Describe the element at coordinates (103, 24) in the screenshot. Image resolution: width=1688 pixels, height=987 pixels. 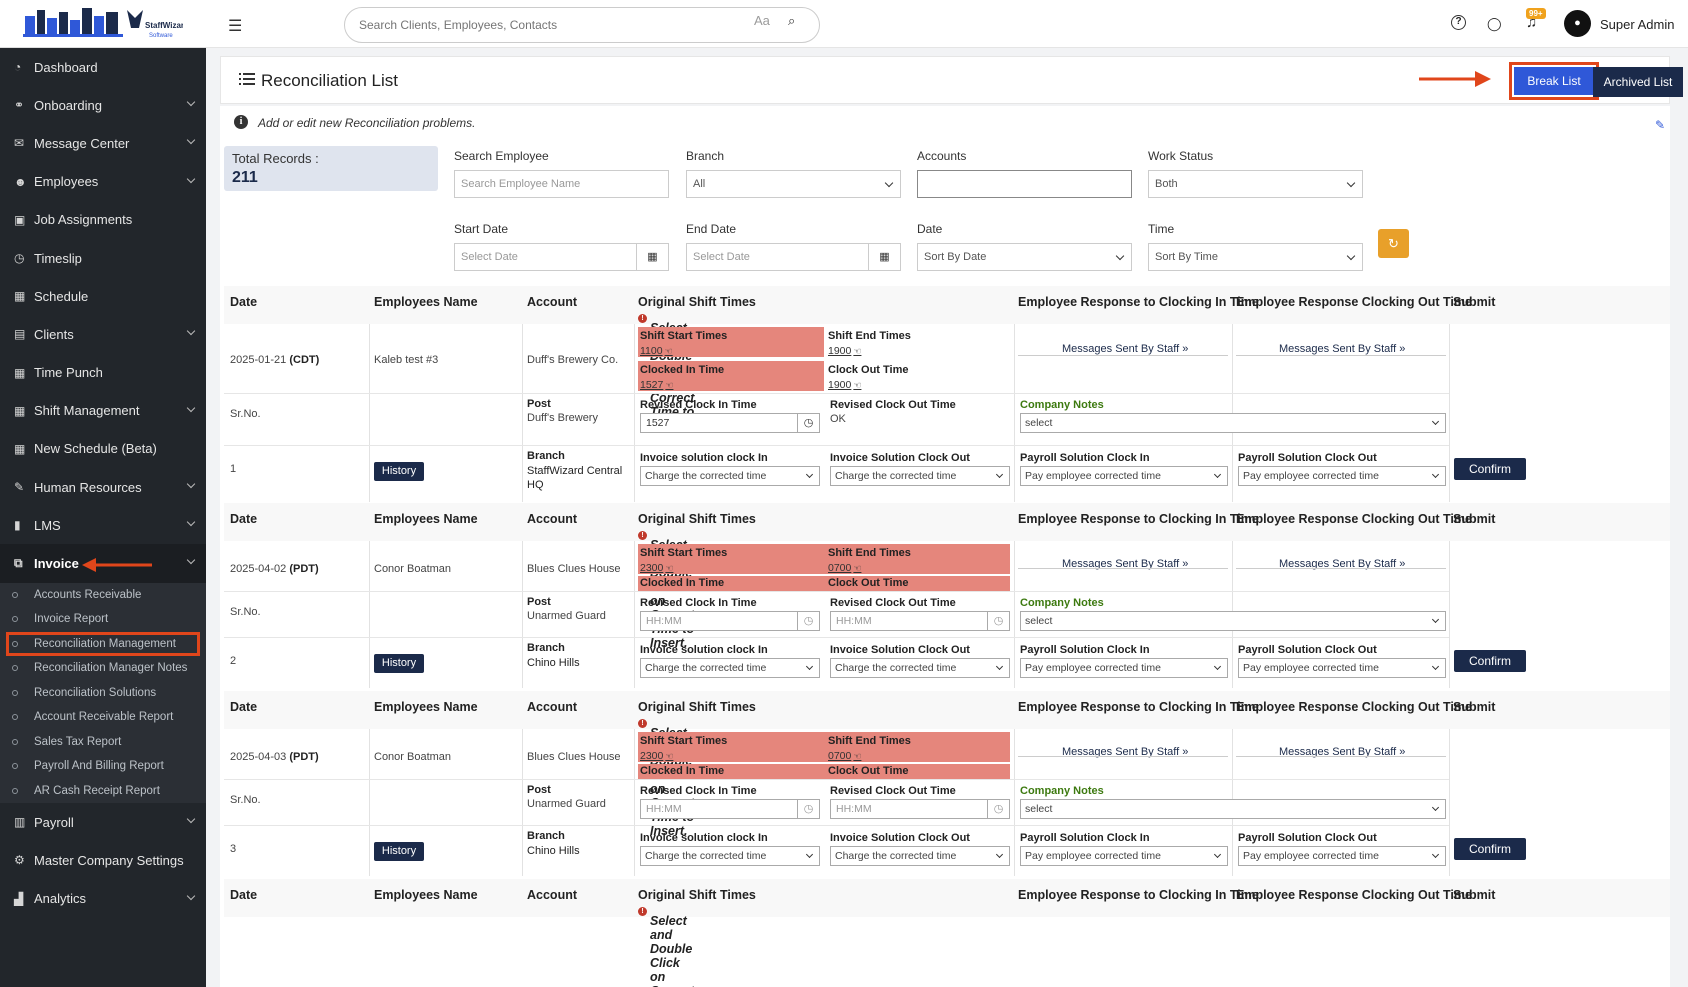
I see `staffwizard-logo: StaffWizard Software` at that location.